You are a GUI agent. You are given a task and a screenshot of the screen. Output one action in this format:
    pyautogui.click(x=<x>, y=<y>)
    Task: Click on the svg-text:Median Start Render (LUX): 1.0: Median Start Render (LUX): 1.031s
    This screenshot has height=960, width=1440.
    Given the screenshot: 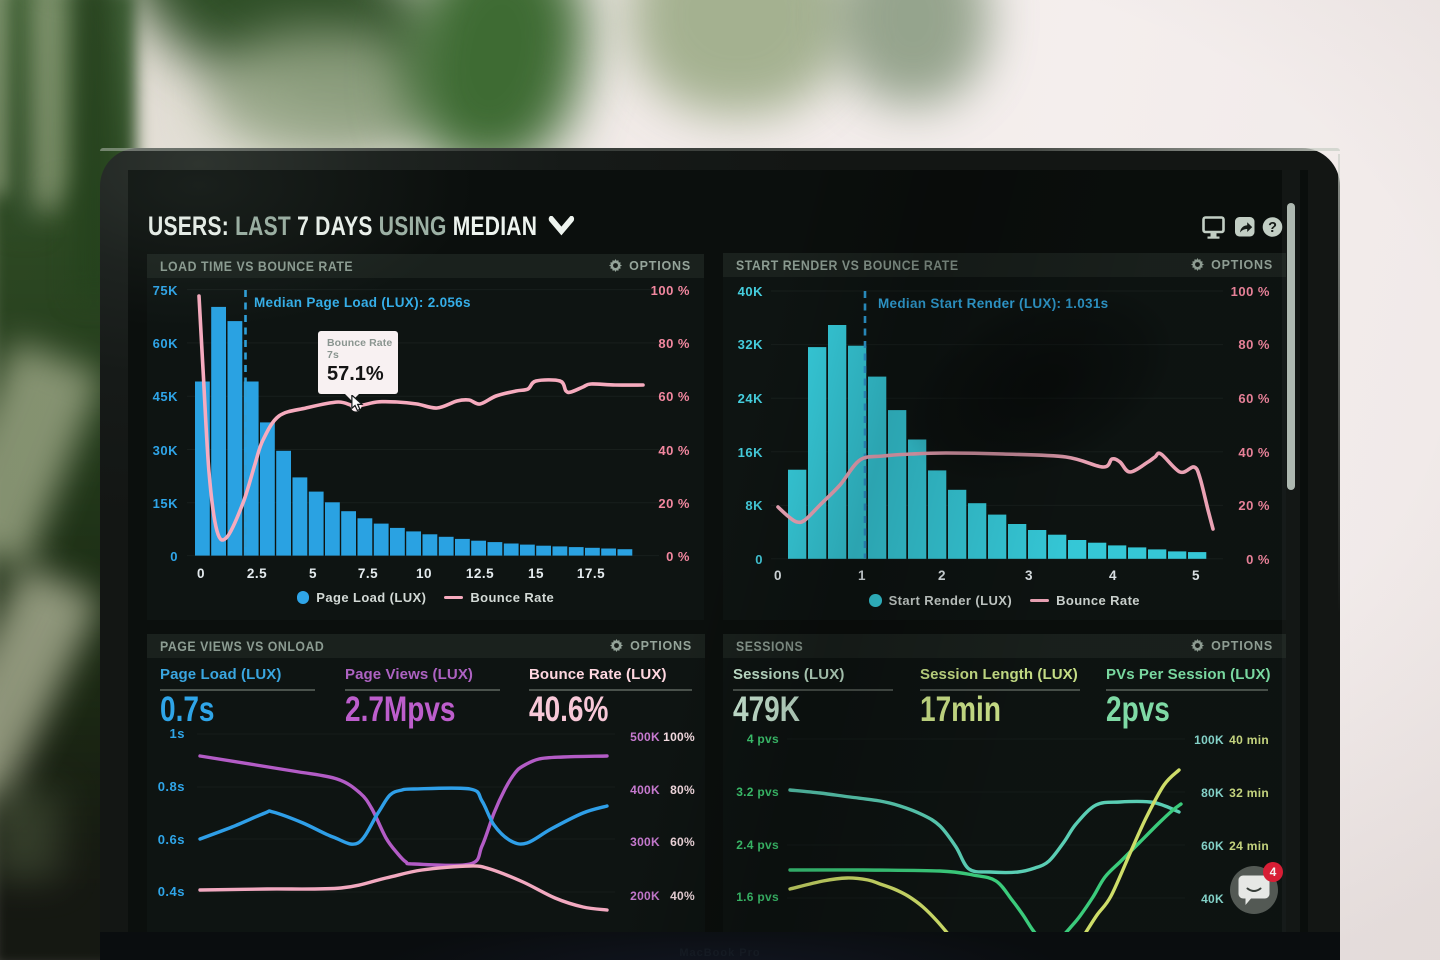 What is the action you would take?
    pyautogui.click(x=993, y=303)
    